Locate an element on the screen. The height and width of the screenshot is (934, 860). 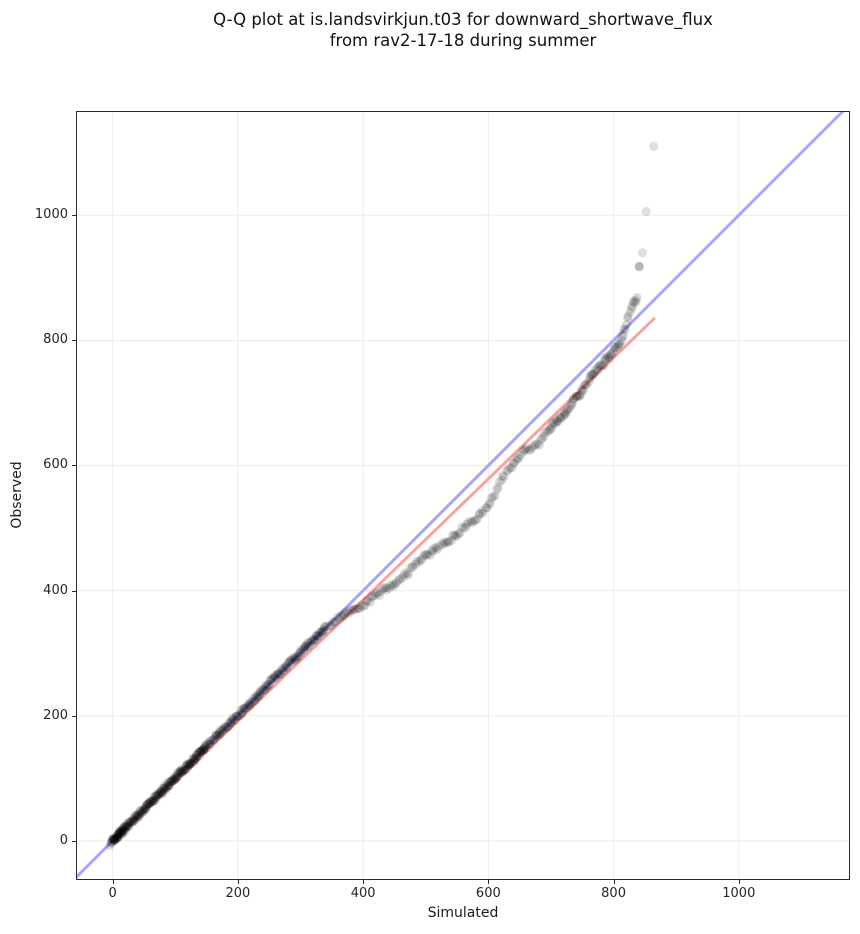
y-tick-label: 0 is located at coordinates (63, 840).